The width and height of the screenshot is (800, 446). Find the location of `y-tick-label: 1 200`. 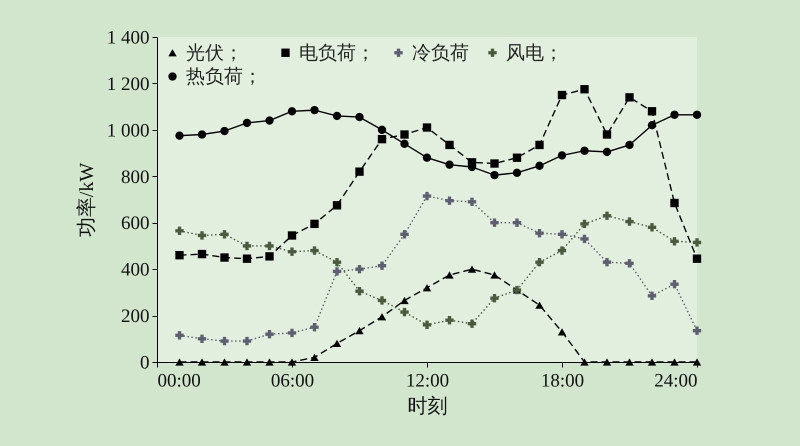

y-tick-label: 1 200 is located at coordinates (128, 84).